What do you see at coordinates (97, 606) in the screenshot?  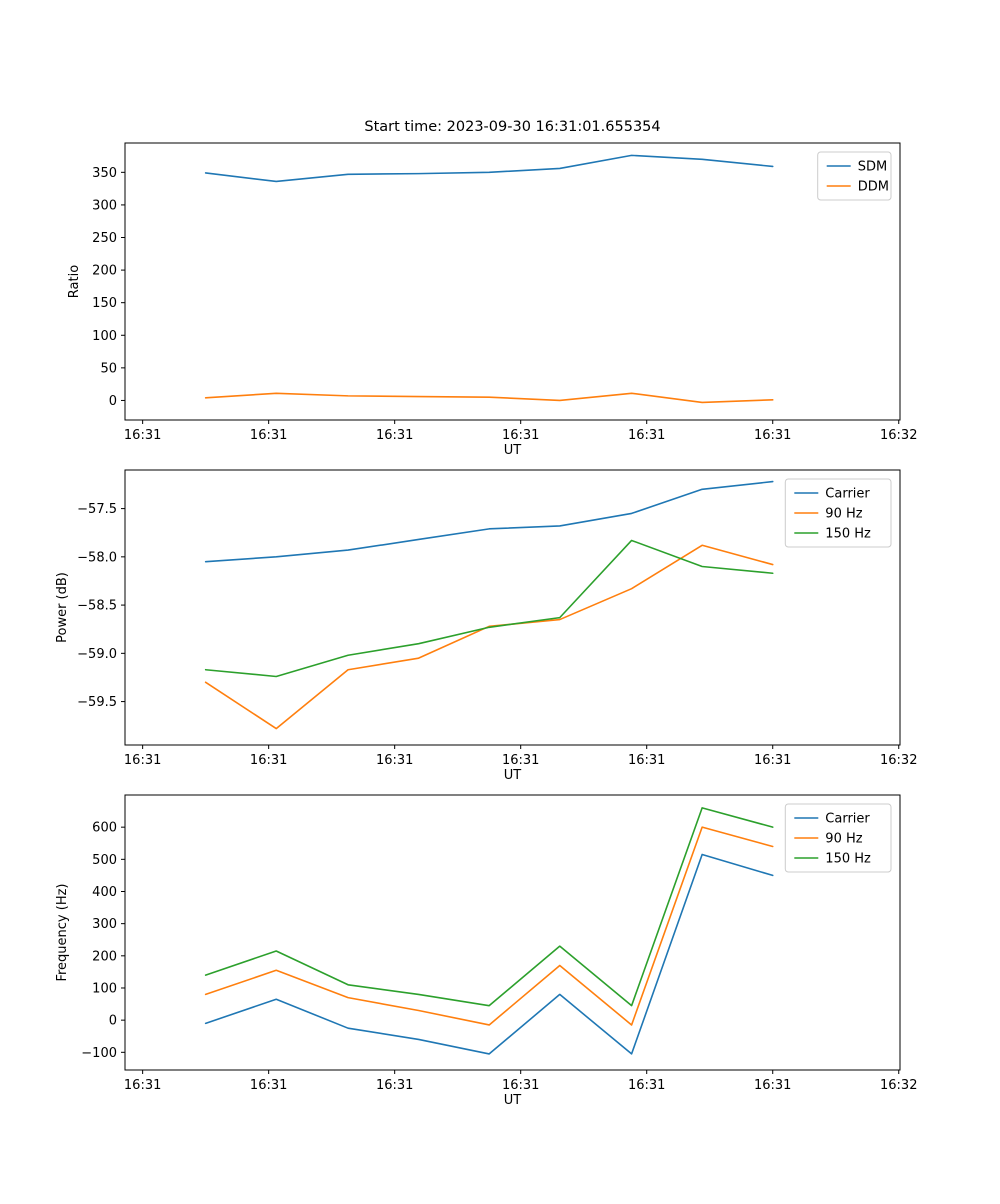 I see `y-tick-label: −58.5` at bounding box center [97, 606].